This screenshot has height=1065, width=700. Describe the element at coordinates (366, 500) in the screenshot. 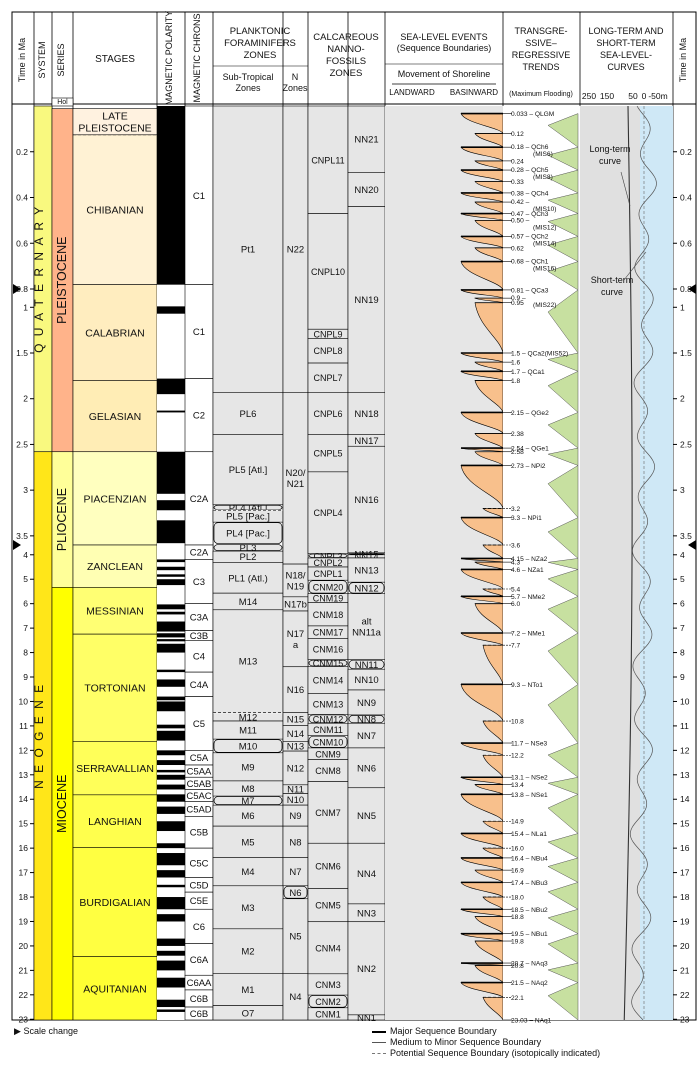

I see `zone-label: NN16` at that location.